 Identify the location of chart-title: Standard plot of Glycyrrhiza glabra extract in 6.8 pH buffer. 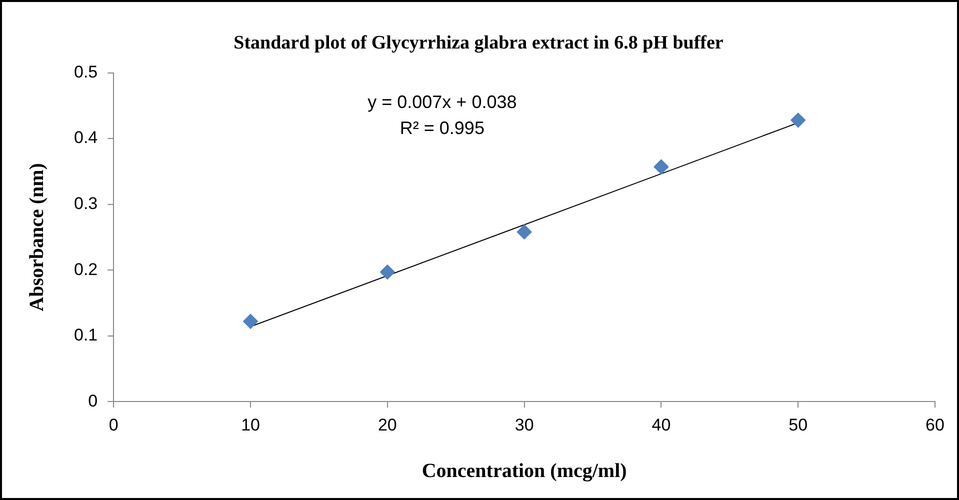
(479, 43).